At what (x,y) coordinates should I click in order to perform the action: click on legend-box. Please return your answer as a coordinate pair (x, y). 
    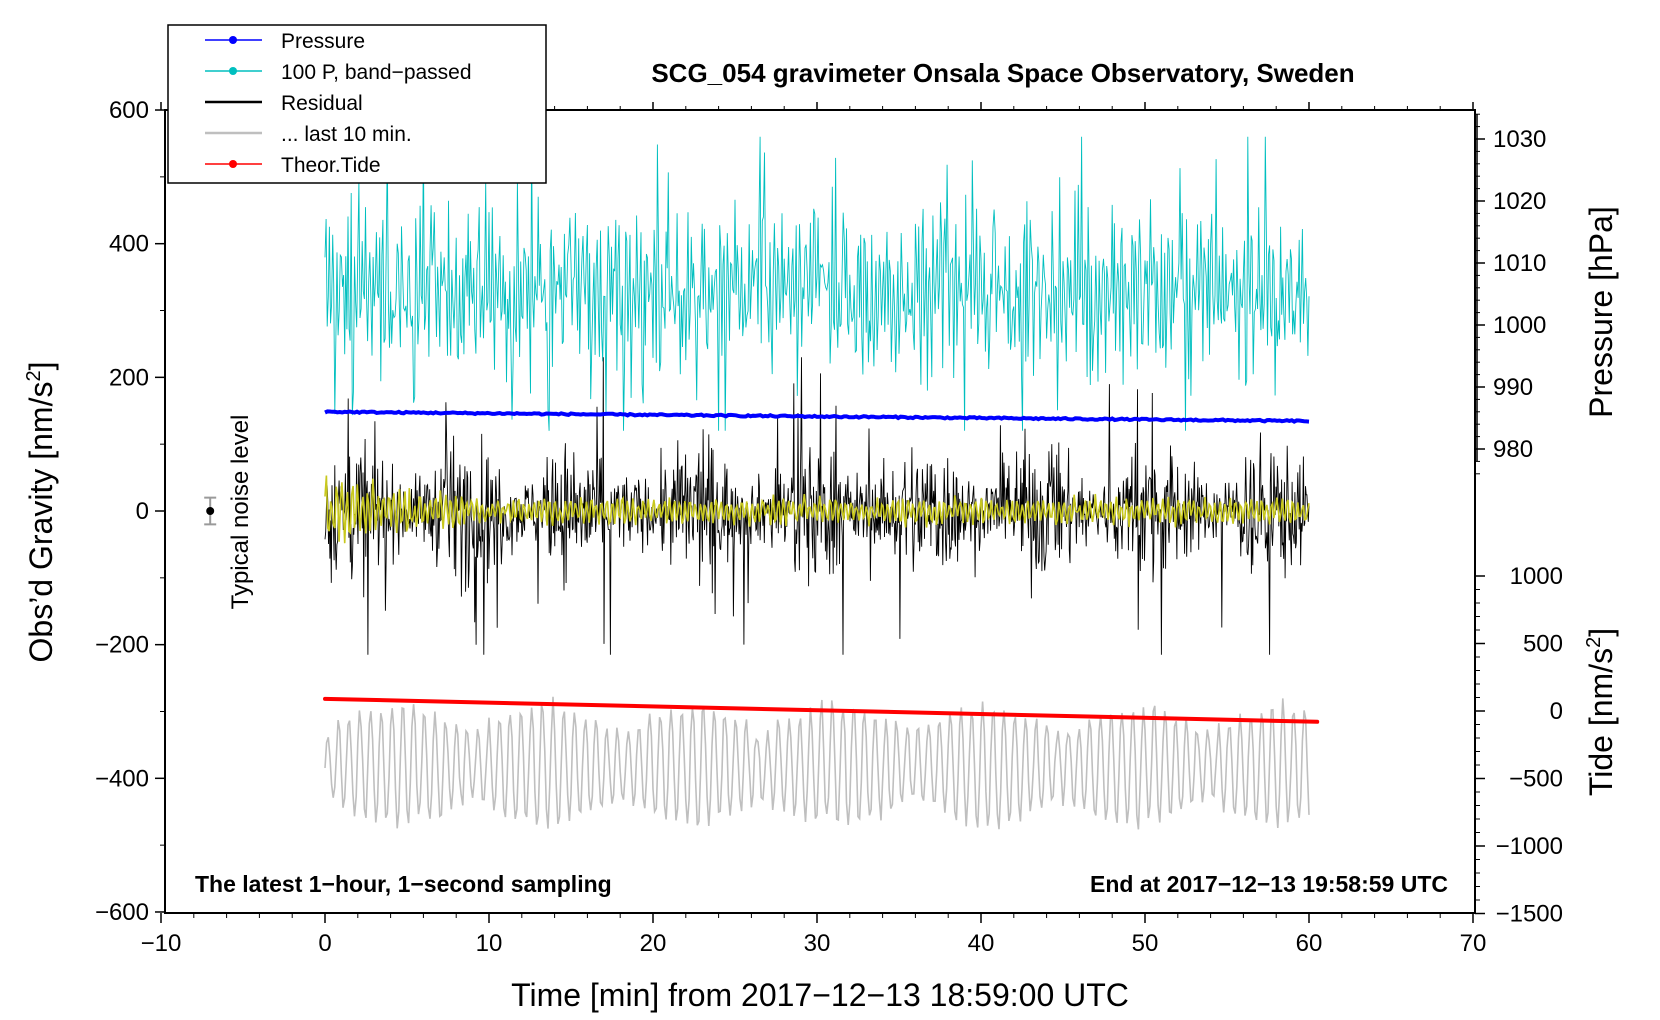
    Looking at the image, I should click on (357, 104).